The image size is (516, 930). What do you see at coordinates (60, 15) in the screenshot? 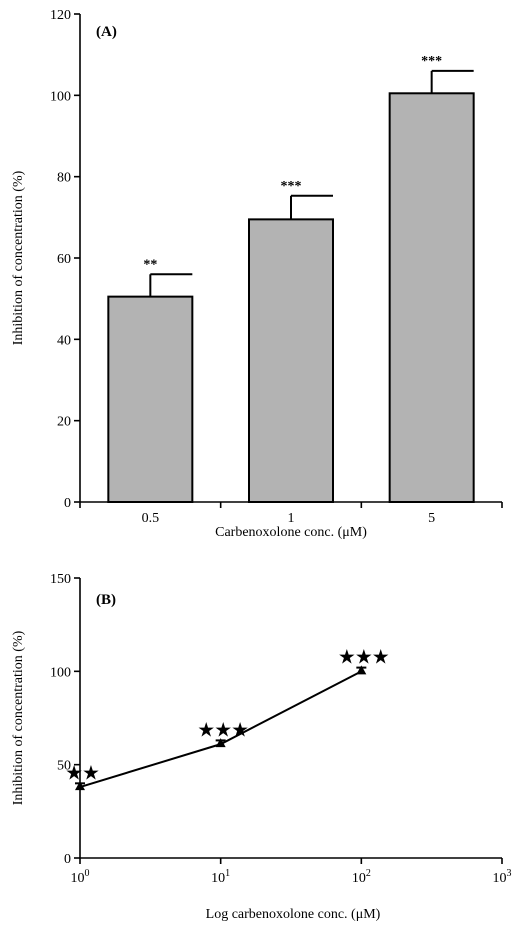
I see `y-tick-label: 120` at bounding box center [60, 15].